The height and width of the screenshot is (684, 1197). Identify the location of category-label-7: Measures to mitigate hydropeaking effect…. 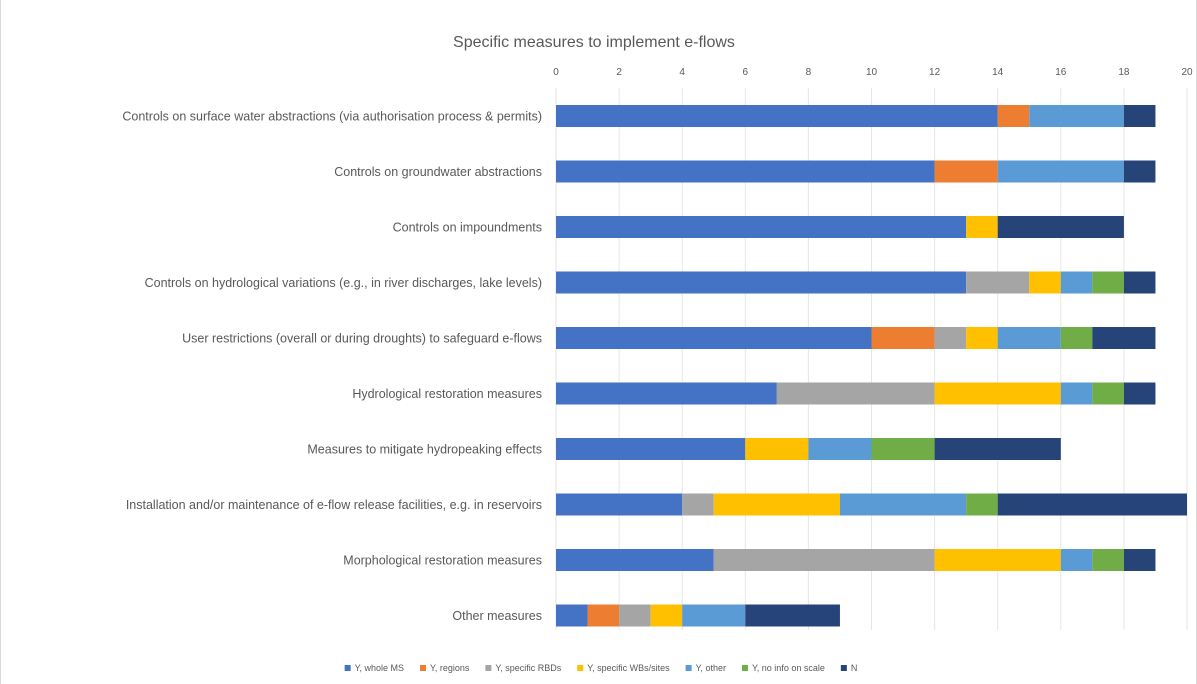
(424, 450).